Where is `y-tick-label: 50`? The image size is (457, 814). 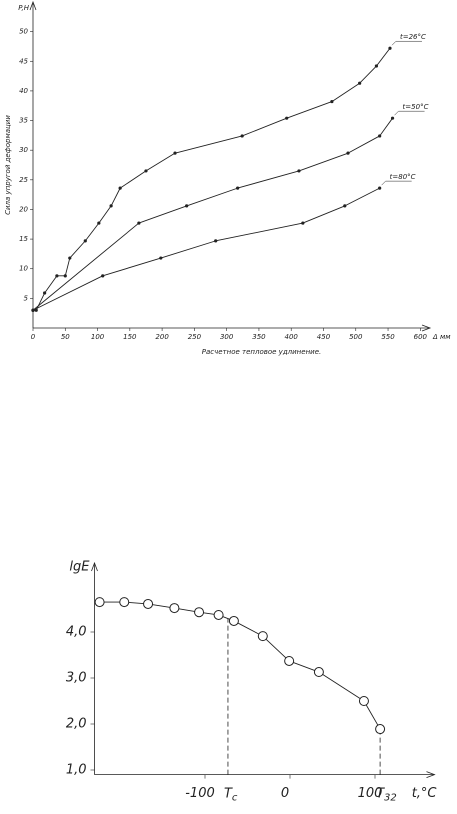
y-tick-label: 50 is located at coordinates (23, 32).